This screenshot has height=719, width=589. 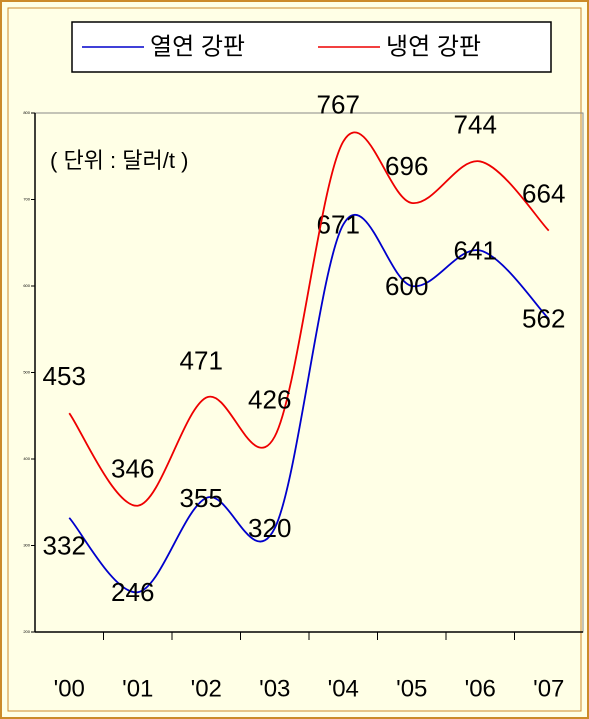 What do you see at coordinates (26, 458) in the screenshot?
I see `y-tick-label: 400` at bounding box center [26, 458].